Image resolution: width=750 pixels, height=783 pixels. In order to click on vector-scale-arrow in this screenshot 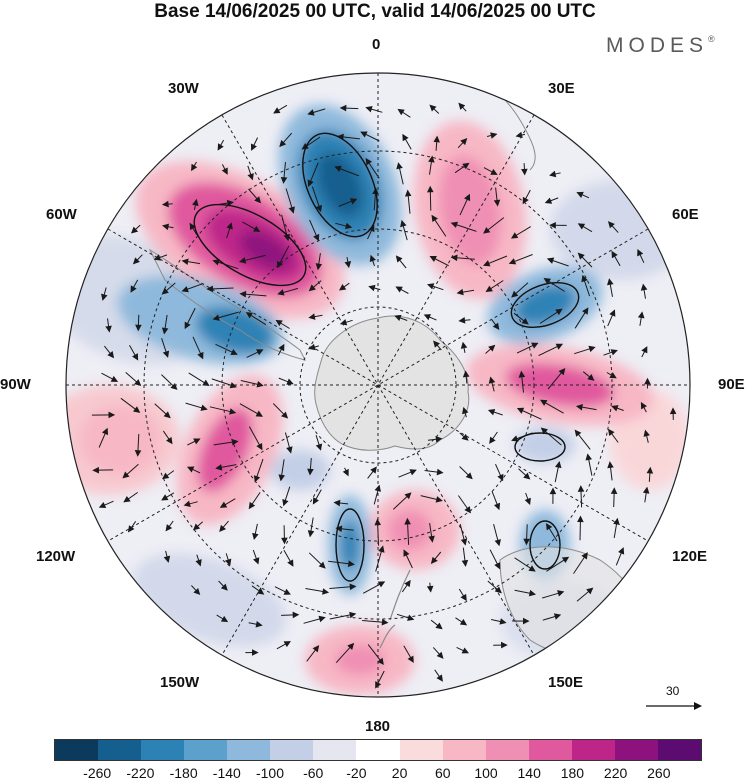, I will do `click(674, 706)`.